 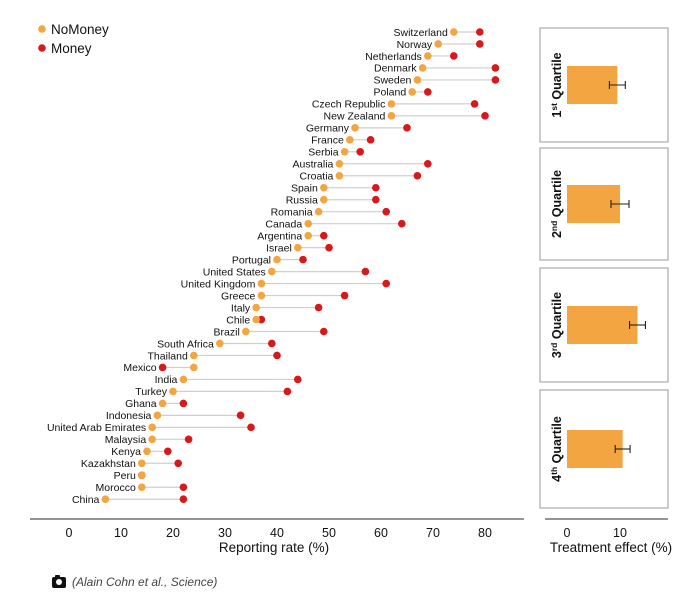 What do you see at coordinates (59, 581) in the screenshot?
I see `camera-icon` at bounding box center [59, 581].